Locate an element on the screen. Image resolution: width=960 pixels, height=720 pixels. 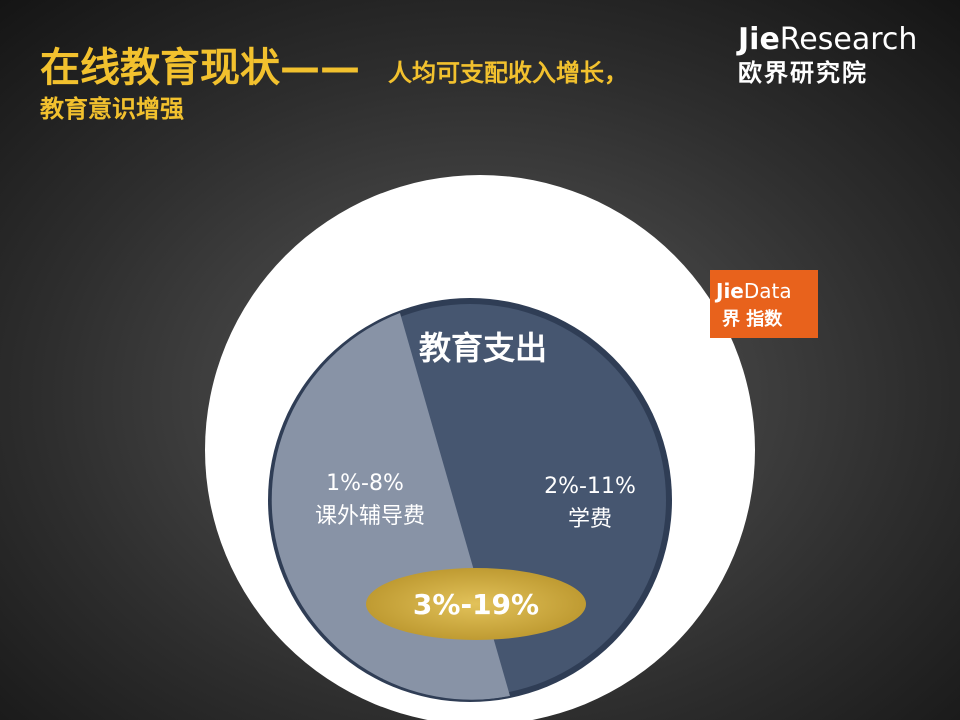
title-line2: 教育意识增强 is located at coordinates (112, 109).